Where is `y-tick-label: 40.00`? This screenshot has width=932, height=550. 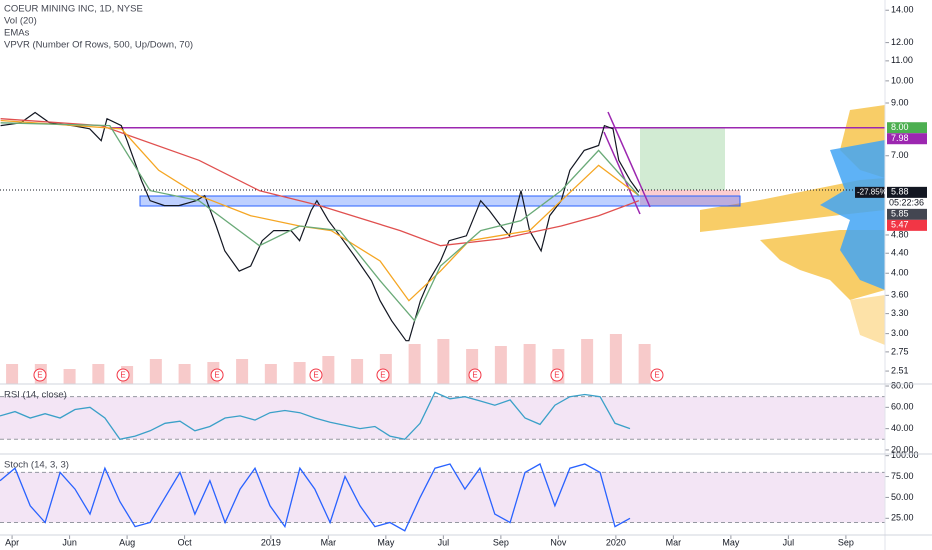
y-tick-label: 40.00 is located at coordinates (902, 428).